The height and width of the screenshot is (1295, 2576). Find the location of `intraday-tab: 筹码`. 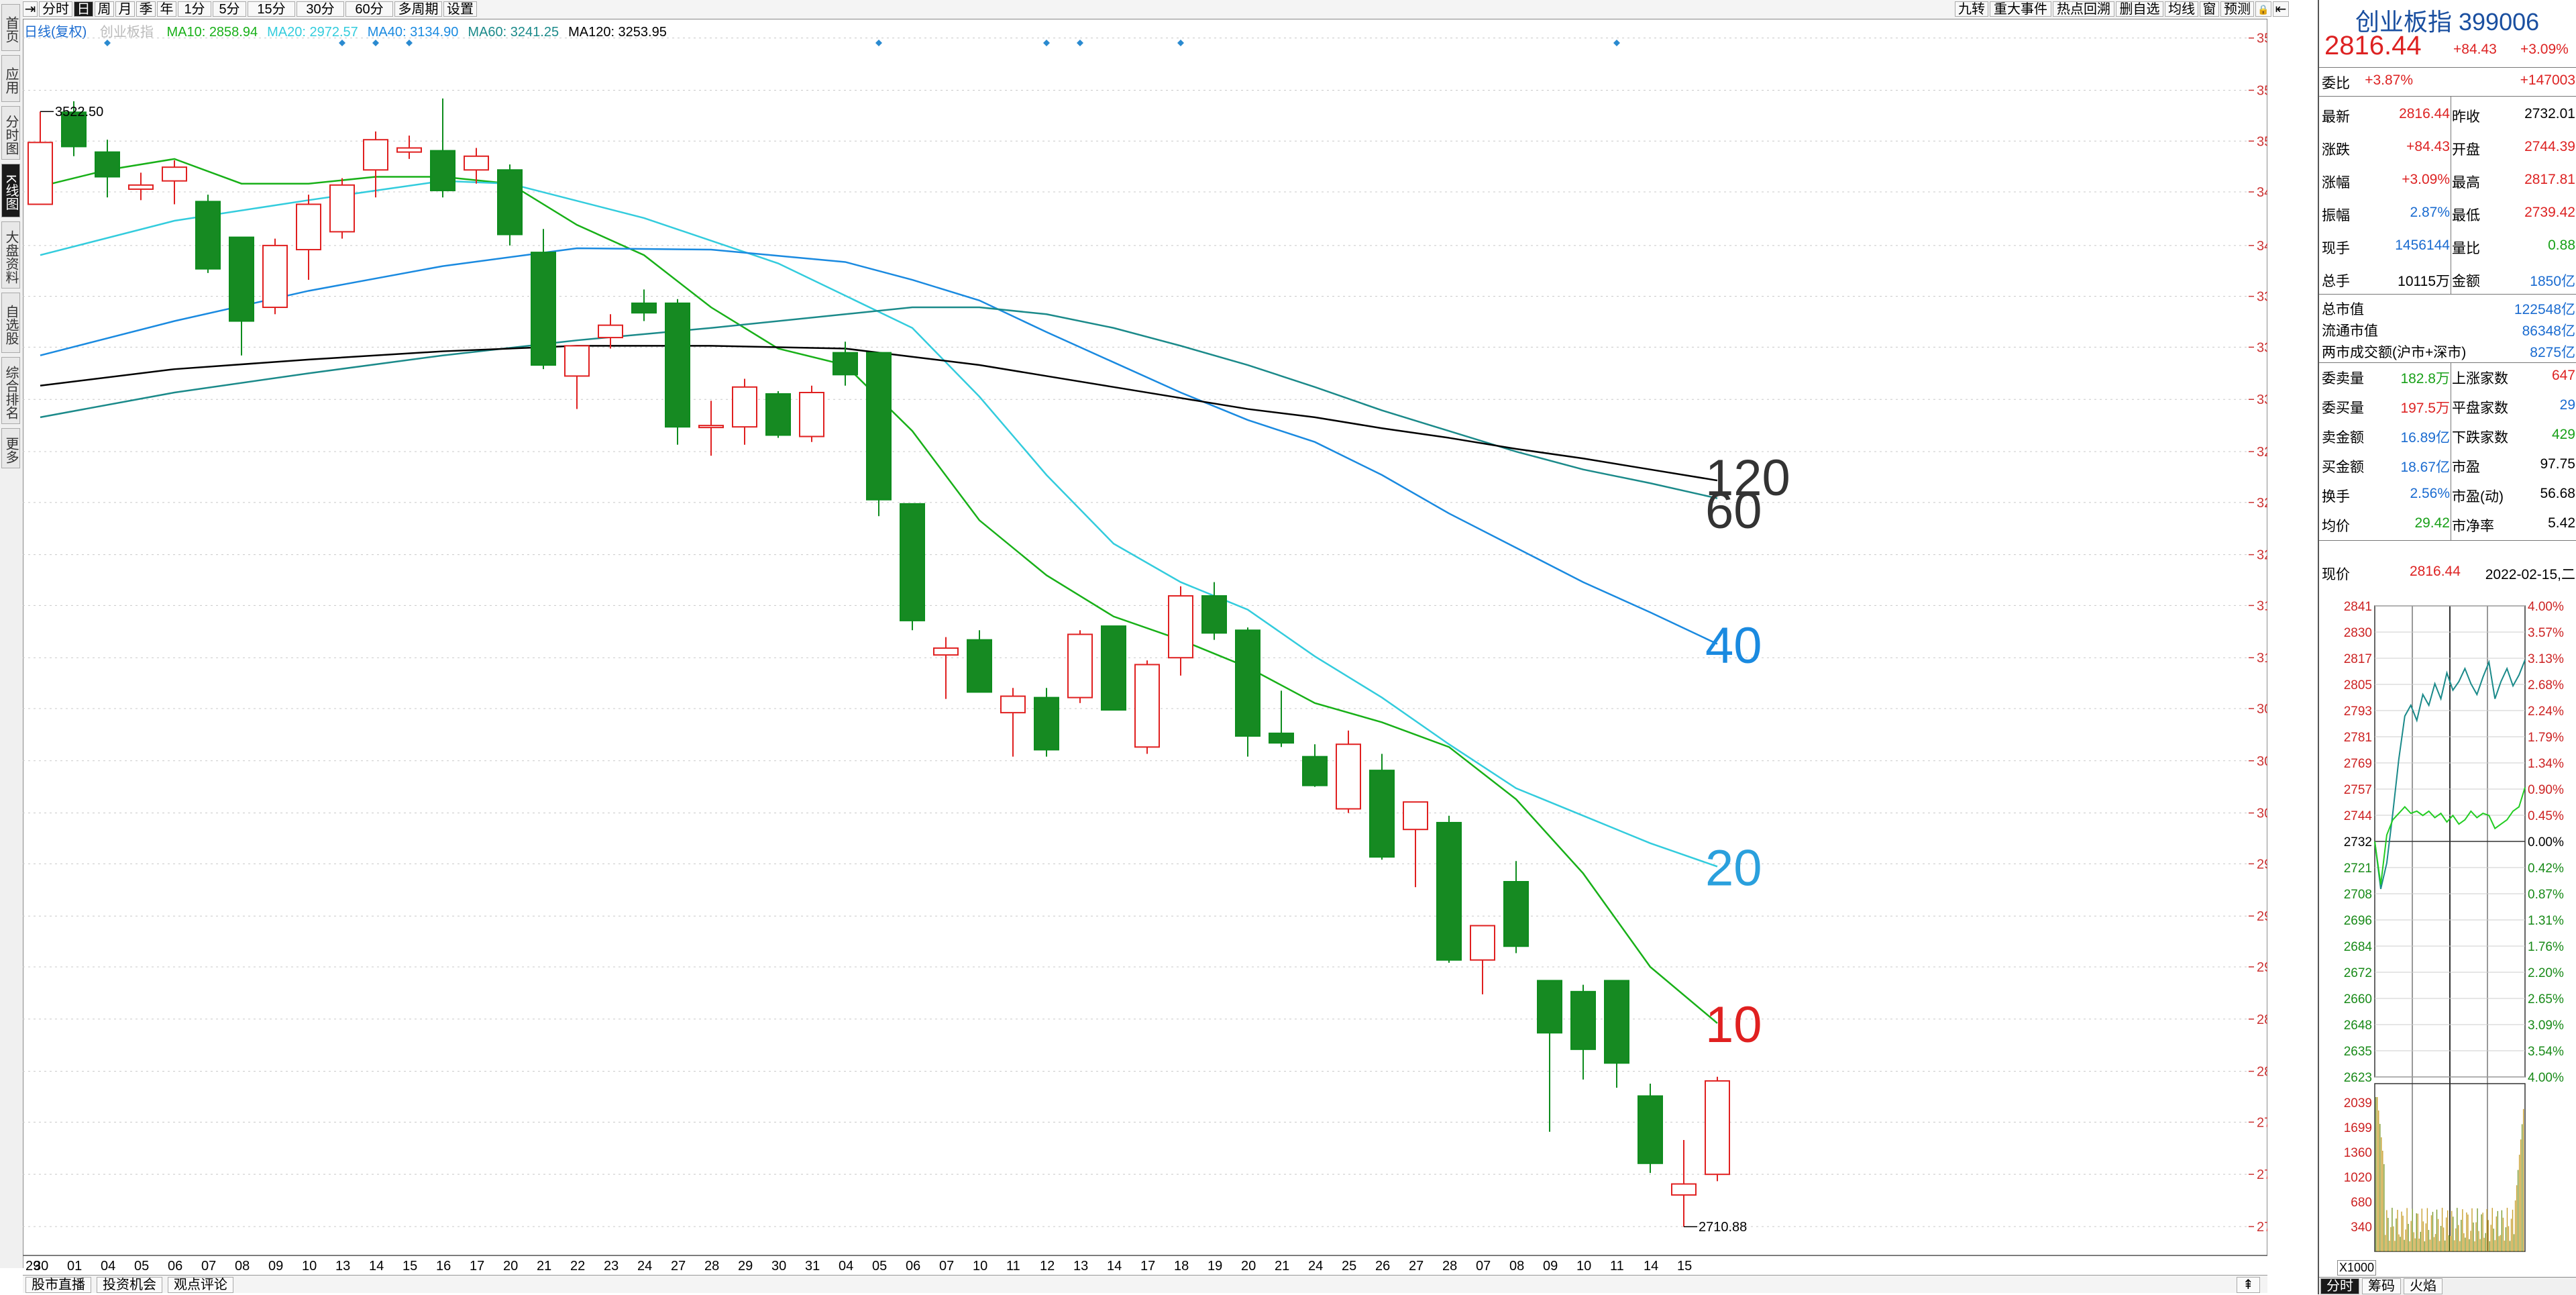

intraday-tab: 筹码 is located at coordinates (2381, 1286).